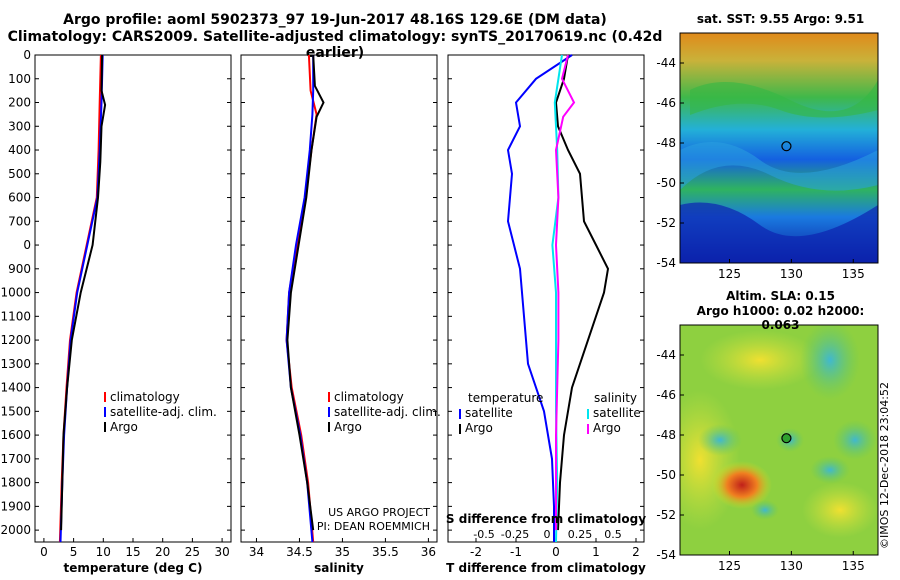  I want to click on annotation-line1: US ARGO PROJECT, so click(379, 512).